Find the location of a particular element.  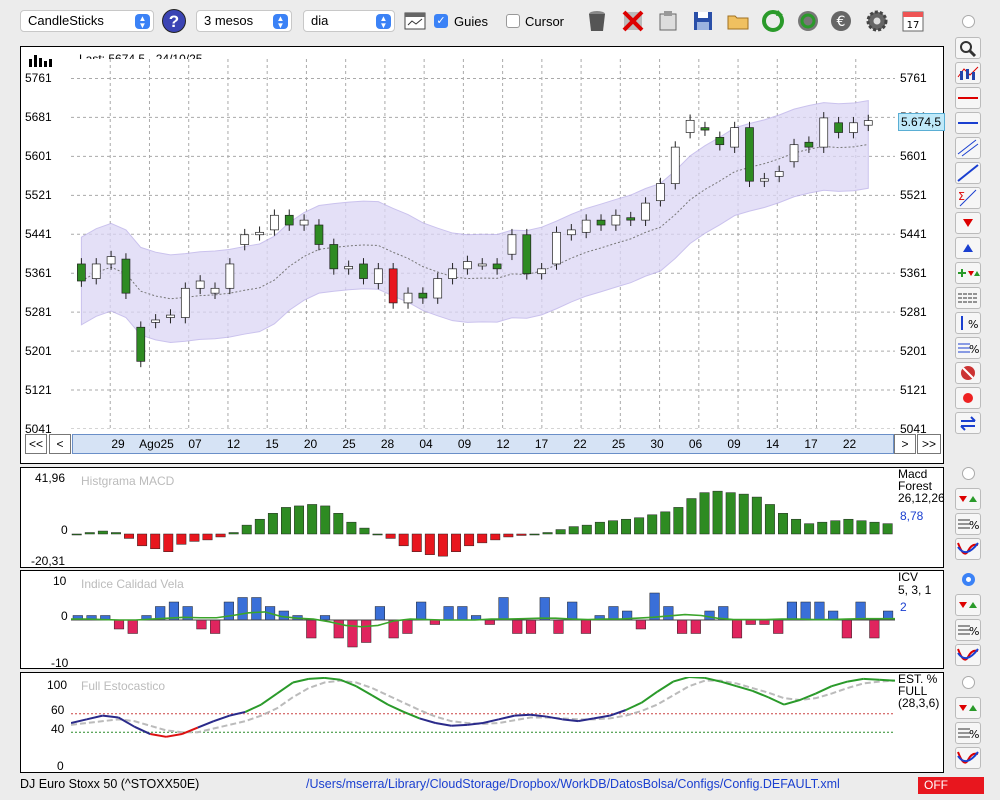

connection-status-badge: OFF is located at coordinates (951, 785).